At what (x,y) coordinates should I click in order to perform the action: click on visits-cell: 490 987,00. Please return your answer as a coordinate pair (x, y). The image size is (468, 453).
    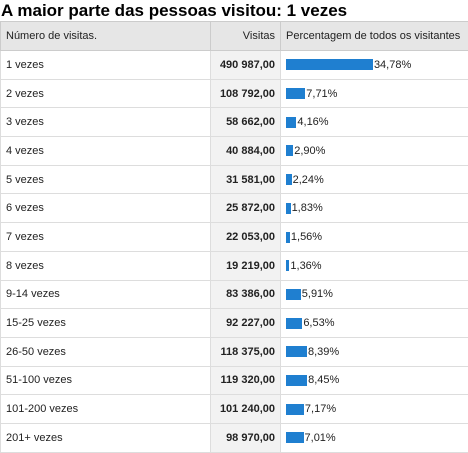
    Looking at the image, I should click on (246, 65).